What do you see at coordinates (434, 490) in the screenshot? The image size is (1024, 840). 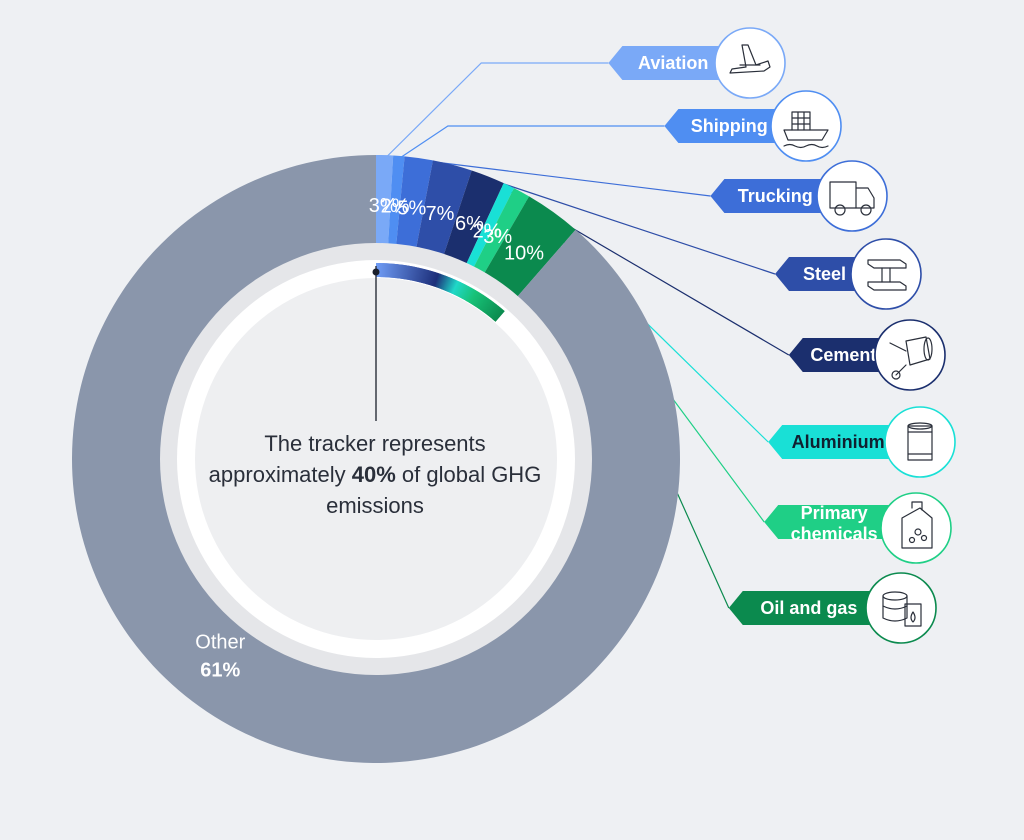 I see `center-text-after: of global GHG emissions` at bounding box center [434, 490].